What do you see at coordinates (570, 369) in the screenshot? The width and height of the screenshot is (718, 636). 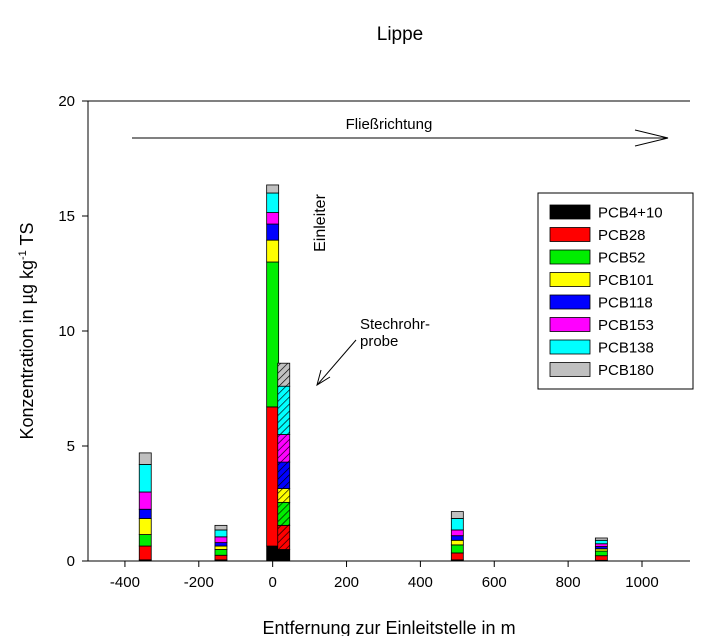 I see `legend-swatch-pcb180` at bounding box center [570, 369].